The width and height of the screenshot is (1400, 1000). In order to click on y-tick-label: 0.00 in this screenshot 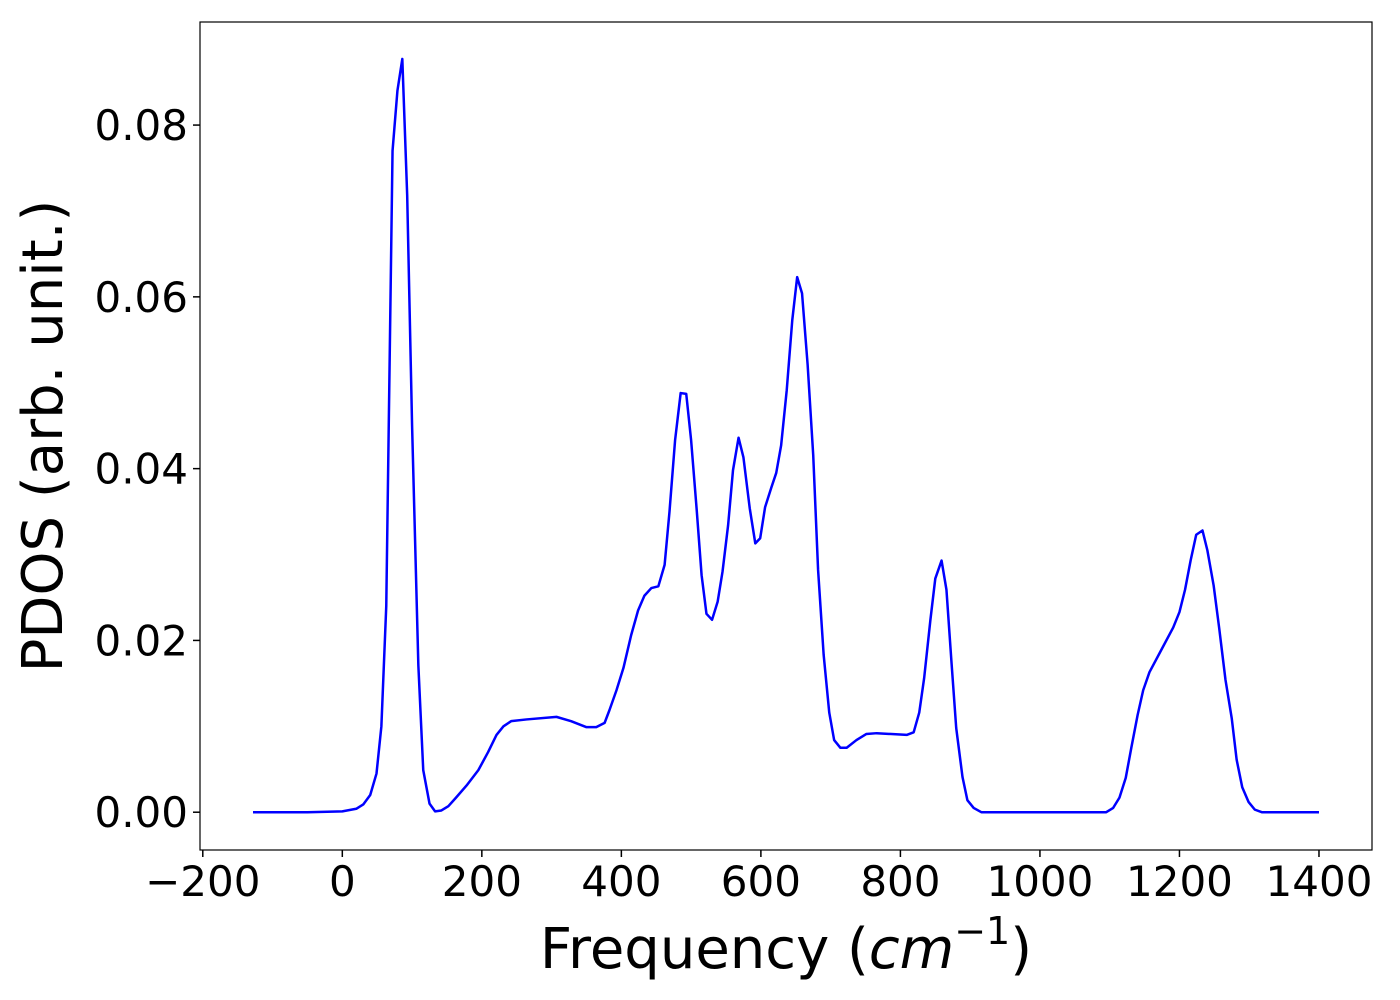, I will do `click(141, 812)`.